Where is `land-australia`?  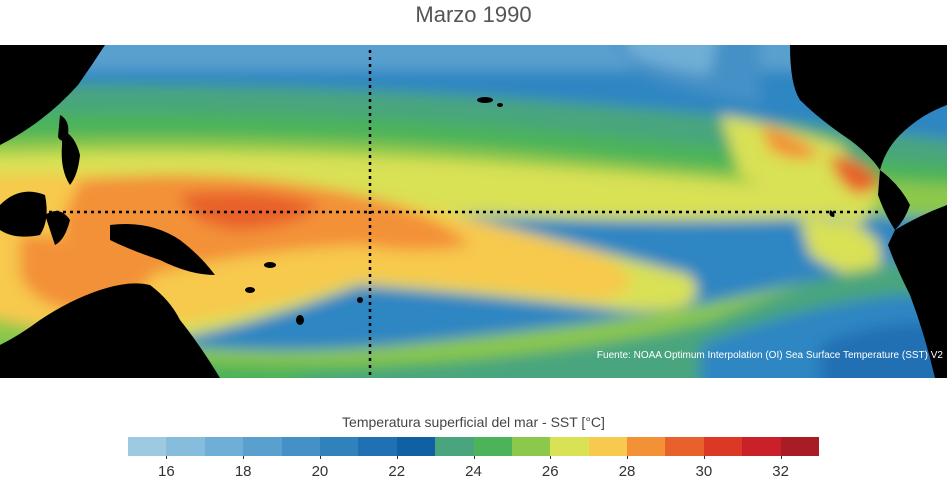
land-australia is located at coordinates (110, 330).